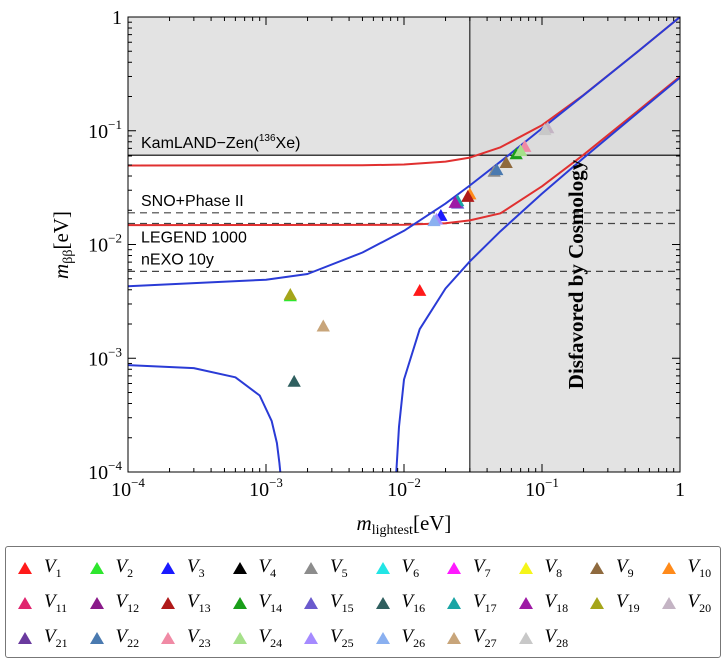  What do you see at coordinates (105, 357) in the screenshot?
I see `y-tick-label: 10⁻³` at bounding box center [105, 357].